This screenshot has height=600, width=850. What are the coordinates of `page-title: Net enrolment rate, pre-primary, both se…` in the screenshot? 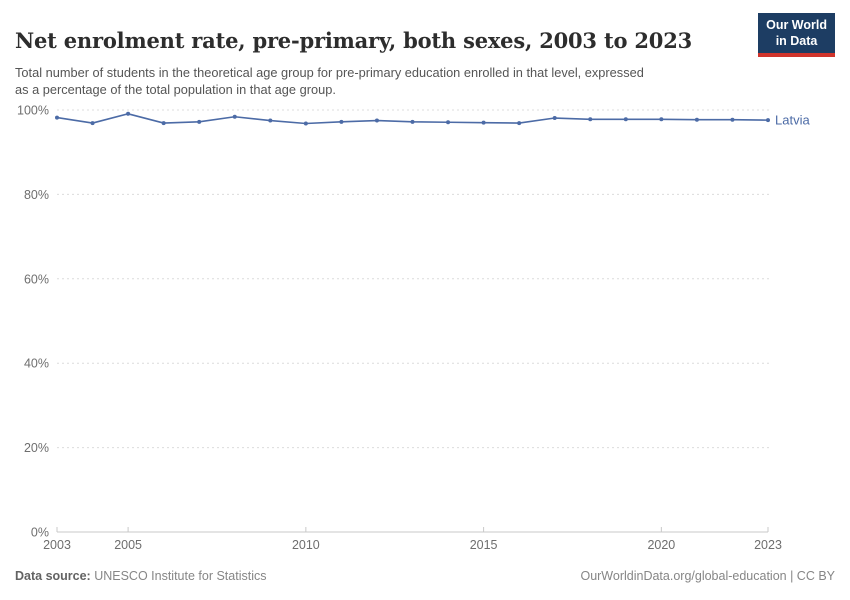 It's located at (354, 41).